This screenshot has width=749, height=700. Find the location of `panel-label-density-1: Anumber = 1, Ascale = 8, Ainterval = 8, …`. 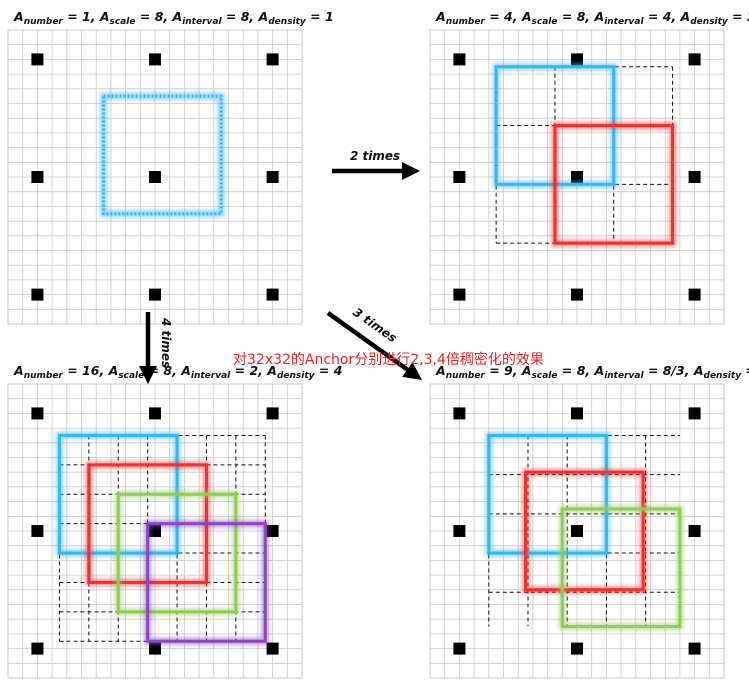

panel-label-density-1: Anumber = 1, Ascale = 8, Ainterval = 8, … is located at coordinates (173, 18).